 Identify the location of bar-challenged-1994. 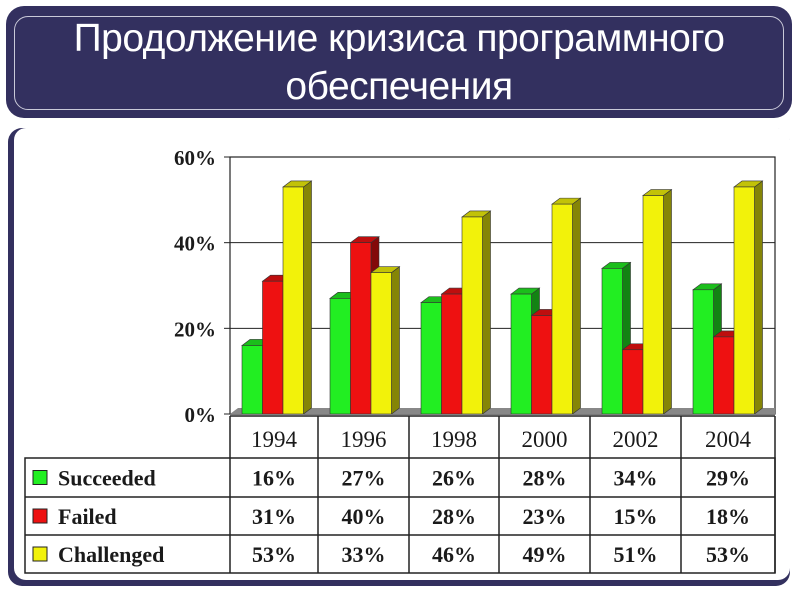
(293, 300).